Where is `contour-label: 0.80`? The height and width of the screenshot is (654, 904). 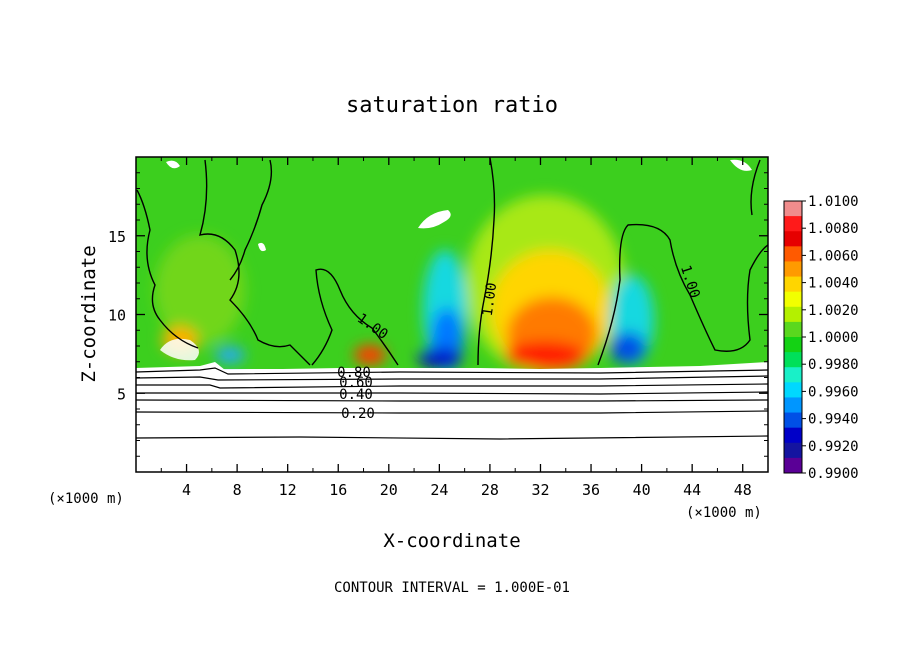 contour-label: 0.80 is located at coordinates (354, 373).